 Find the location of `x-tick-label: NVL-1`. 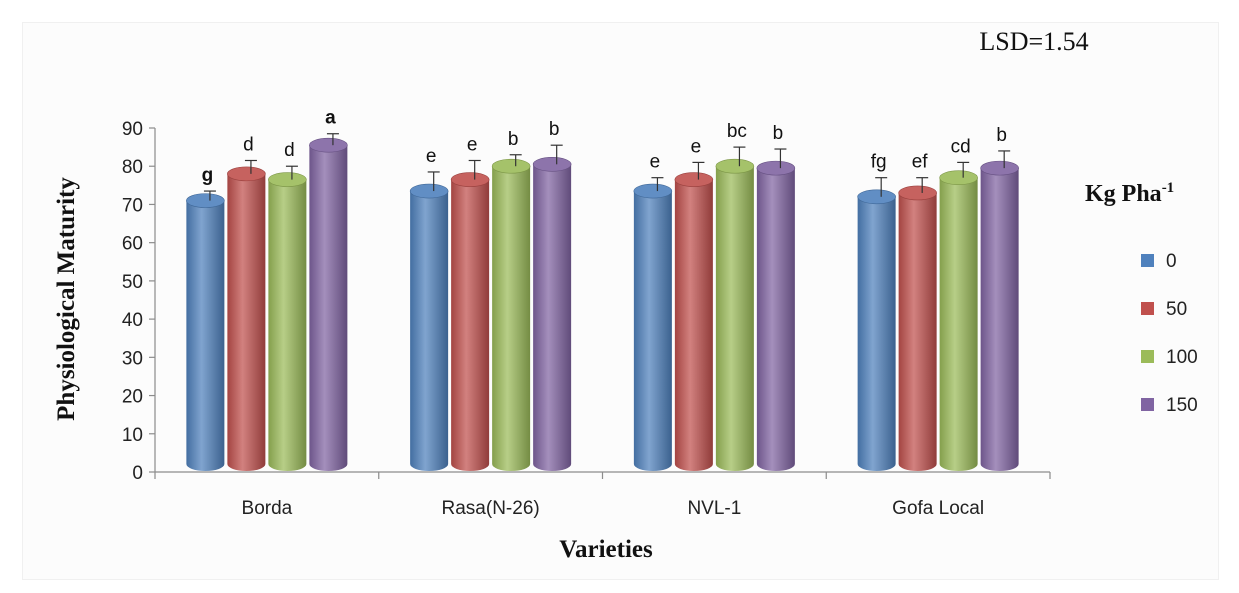

x-tick-label: NVL-1 is located at coordinates (714, 508).